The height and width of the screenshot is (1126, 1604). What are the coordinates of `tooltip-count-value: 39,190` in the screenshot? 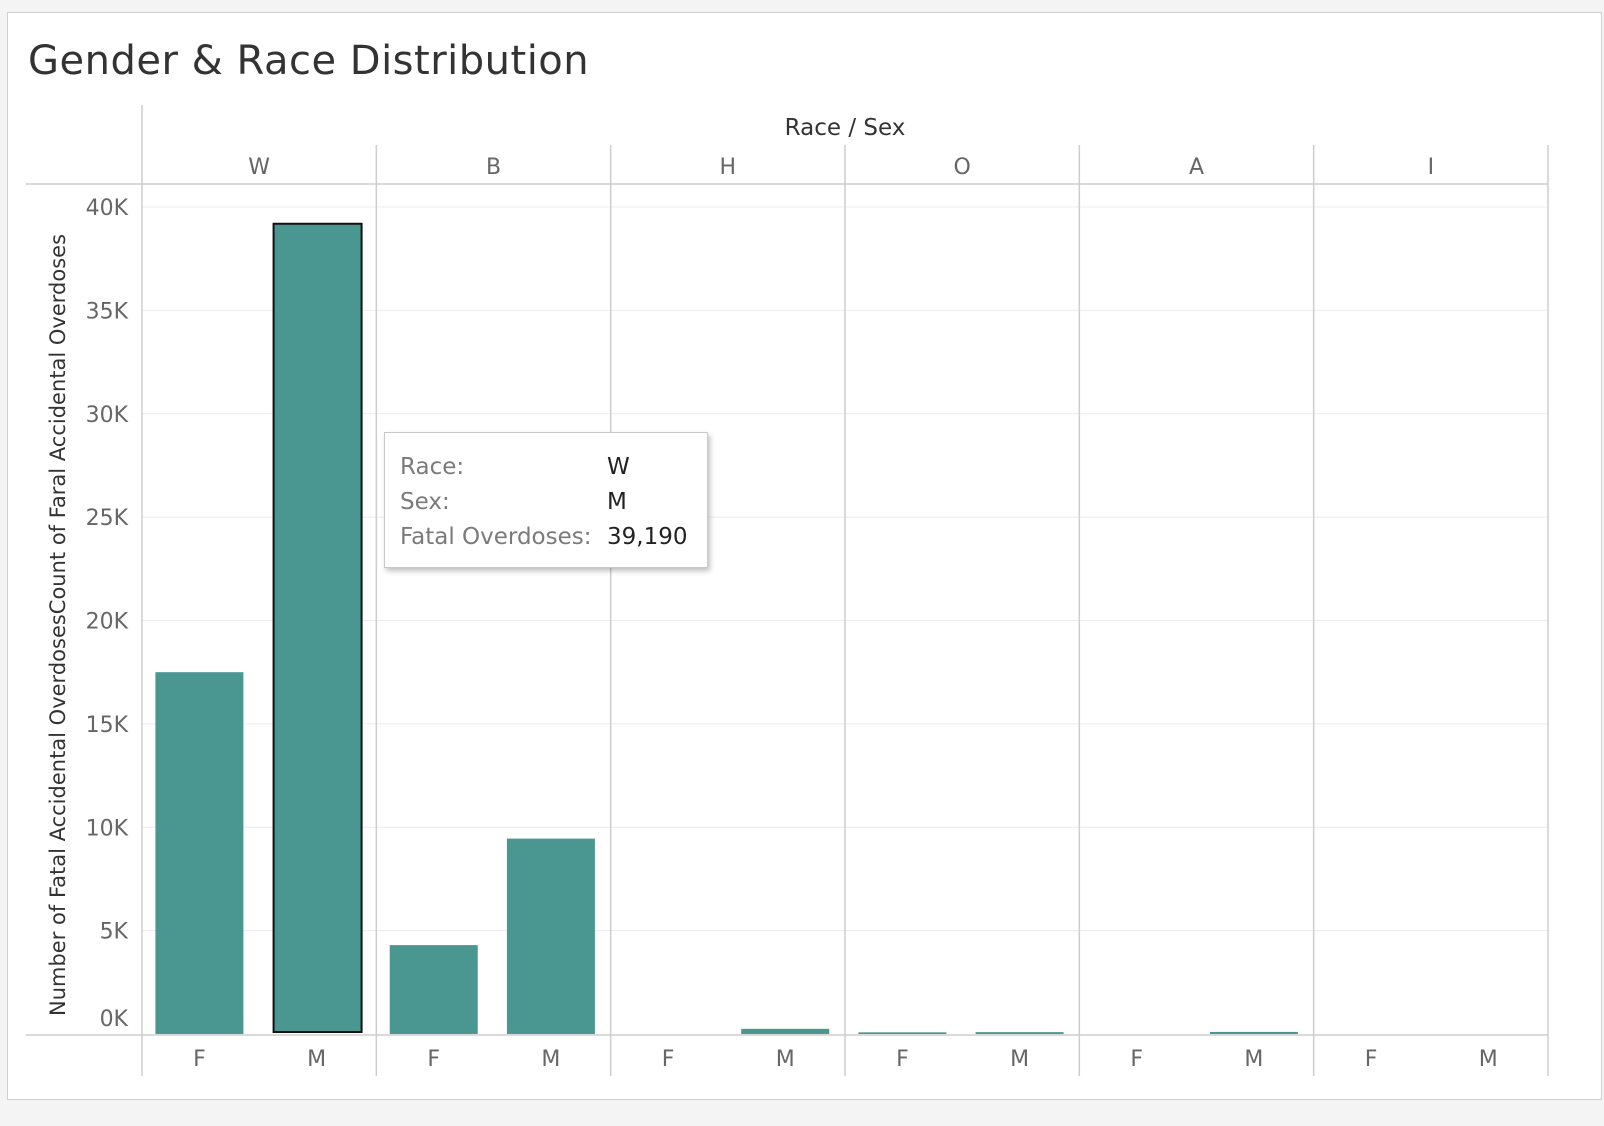 It's located at (647, 537).